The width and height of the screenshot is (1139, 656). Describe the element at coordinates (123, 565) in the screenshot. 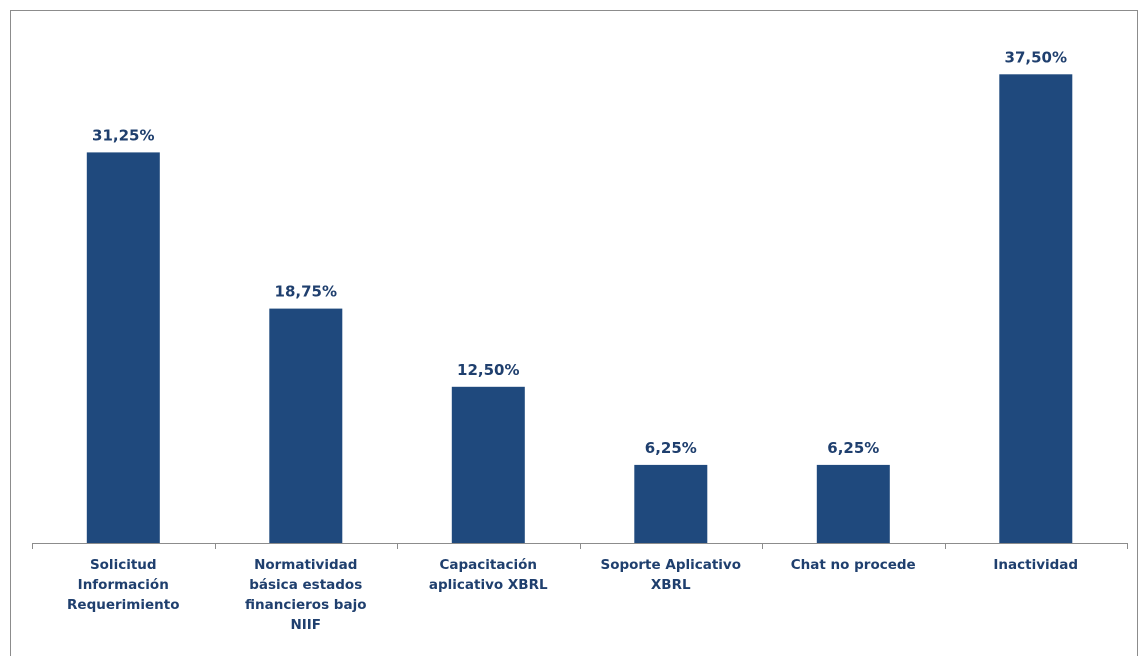

I see `category-label-line: Solicitud` at that location.